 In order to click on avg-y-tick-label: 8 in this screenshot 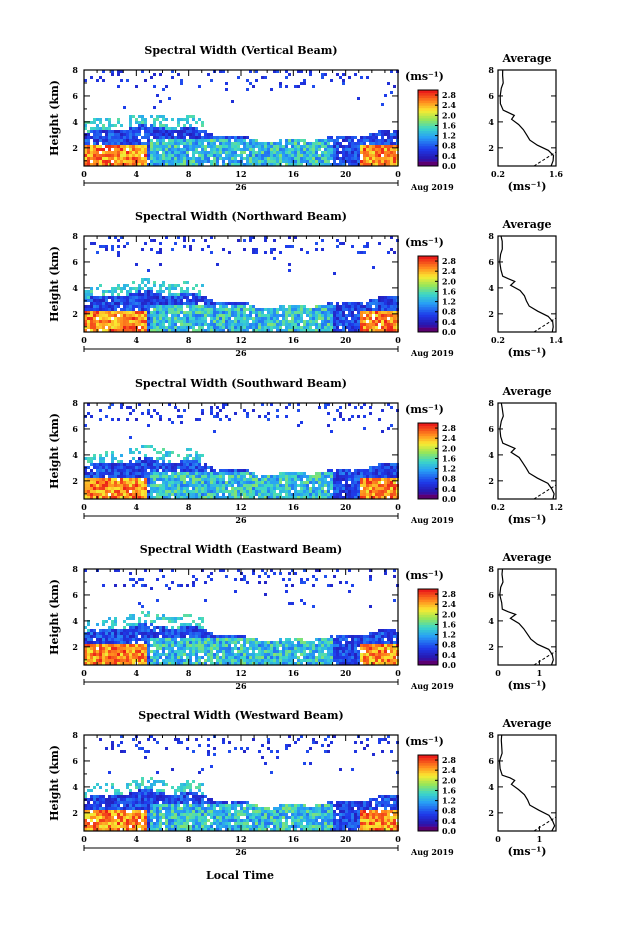, I will do `click(491, 403)`.